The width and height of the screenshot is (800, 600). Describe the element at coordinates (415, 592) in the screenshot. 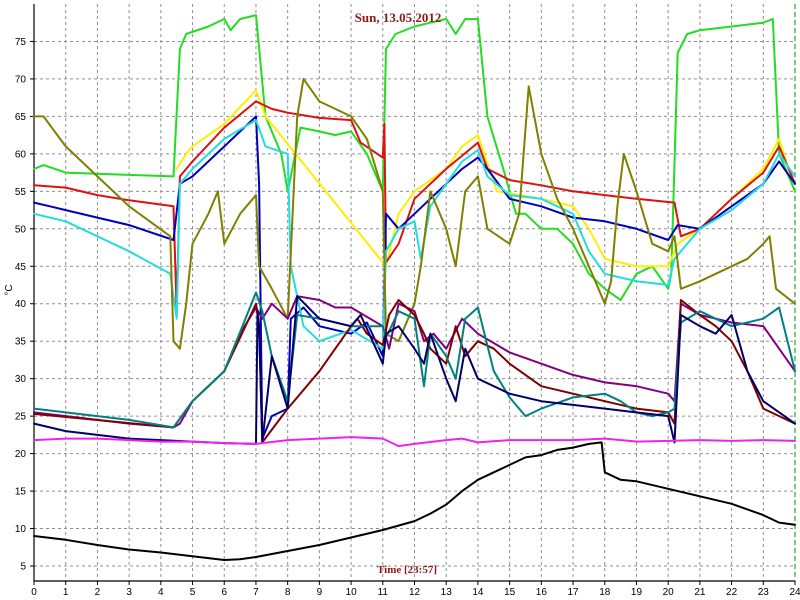

I see `x-tick-label: 12` at that location.